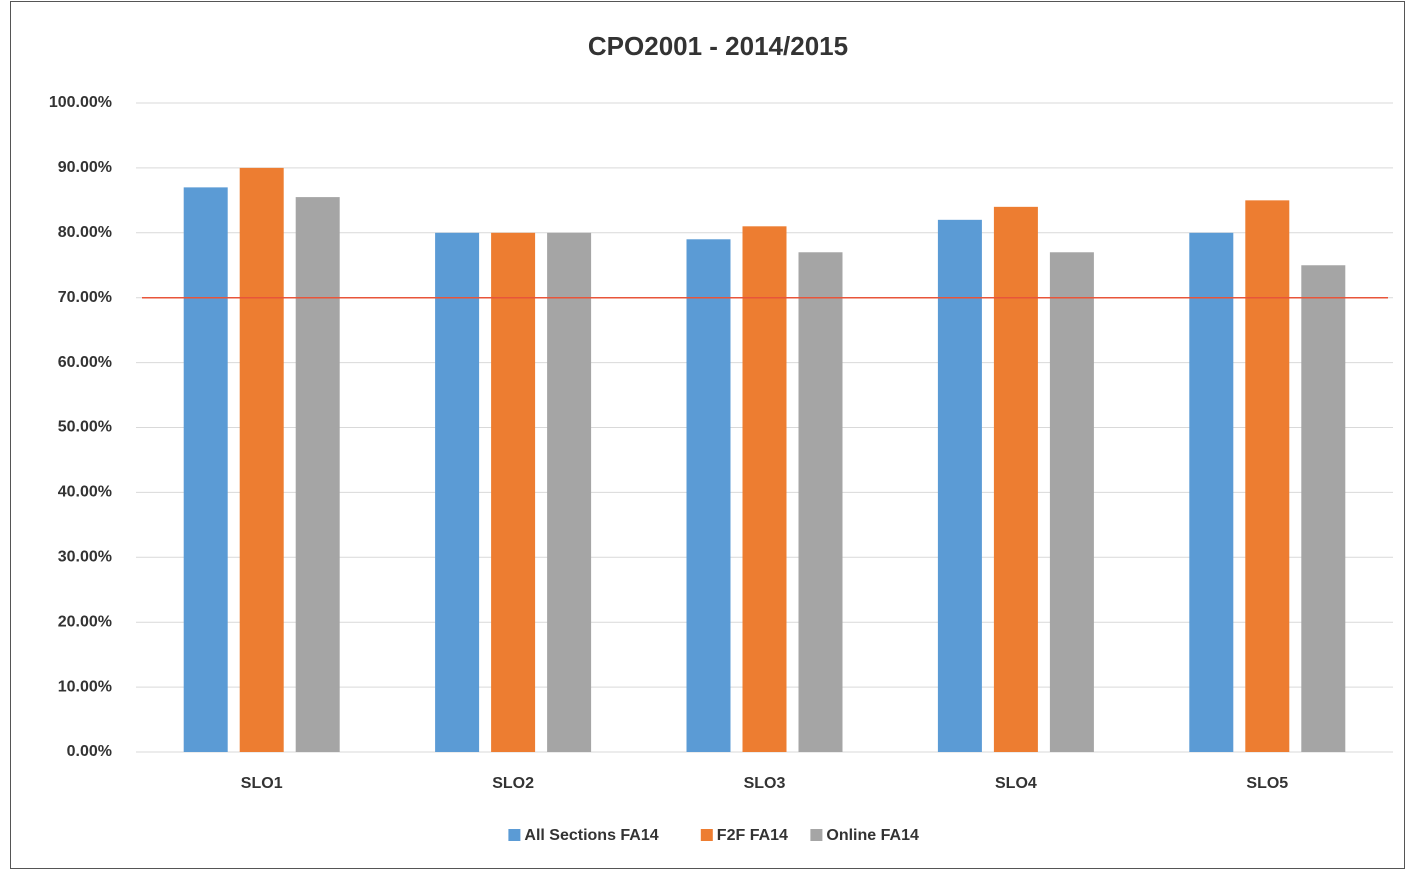 Image resolution: width=1406 pixels, height=870 pixels. Describe the element at coordinates (85, 557) in the screenshot. I see `y-tick-label: 30.00%` at that location.